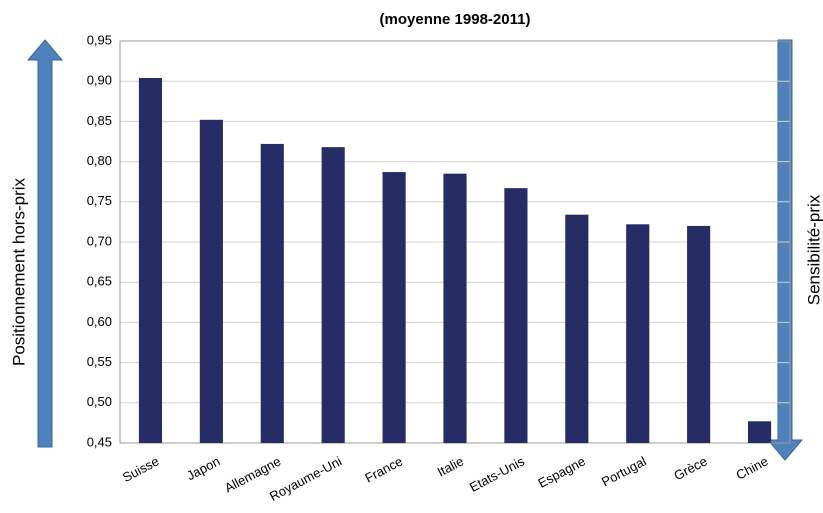  I want to click on x-tick-label: Grèce, so click(690, 468).